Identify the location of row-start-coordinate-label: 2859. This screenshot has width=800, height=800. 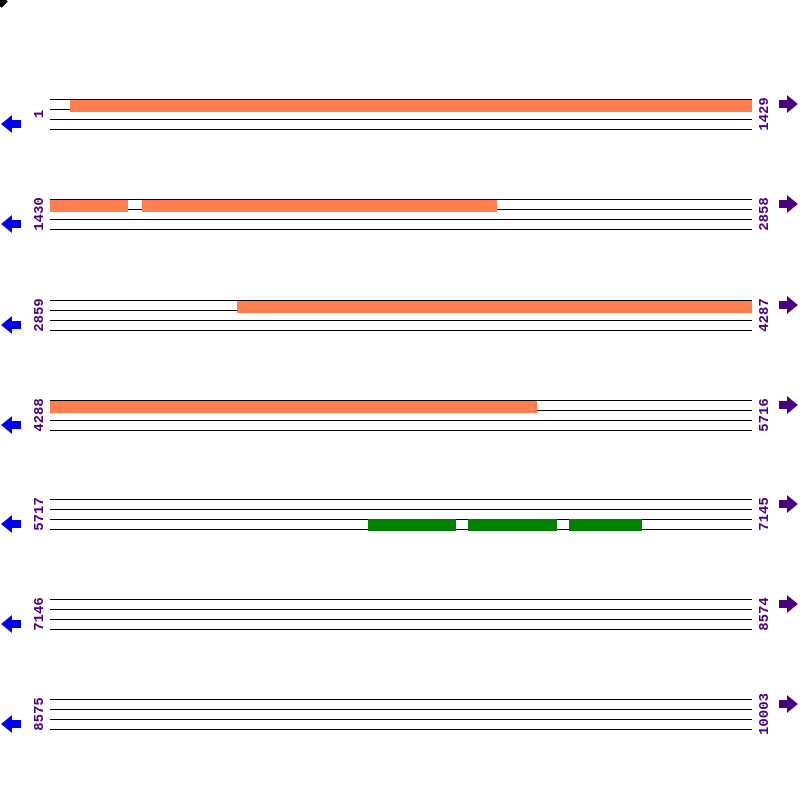
(40, 315).